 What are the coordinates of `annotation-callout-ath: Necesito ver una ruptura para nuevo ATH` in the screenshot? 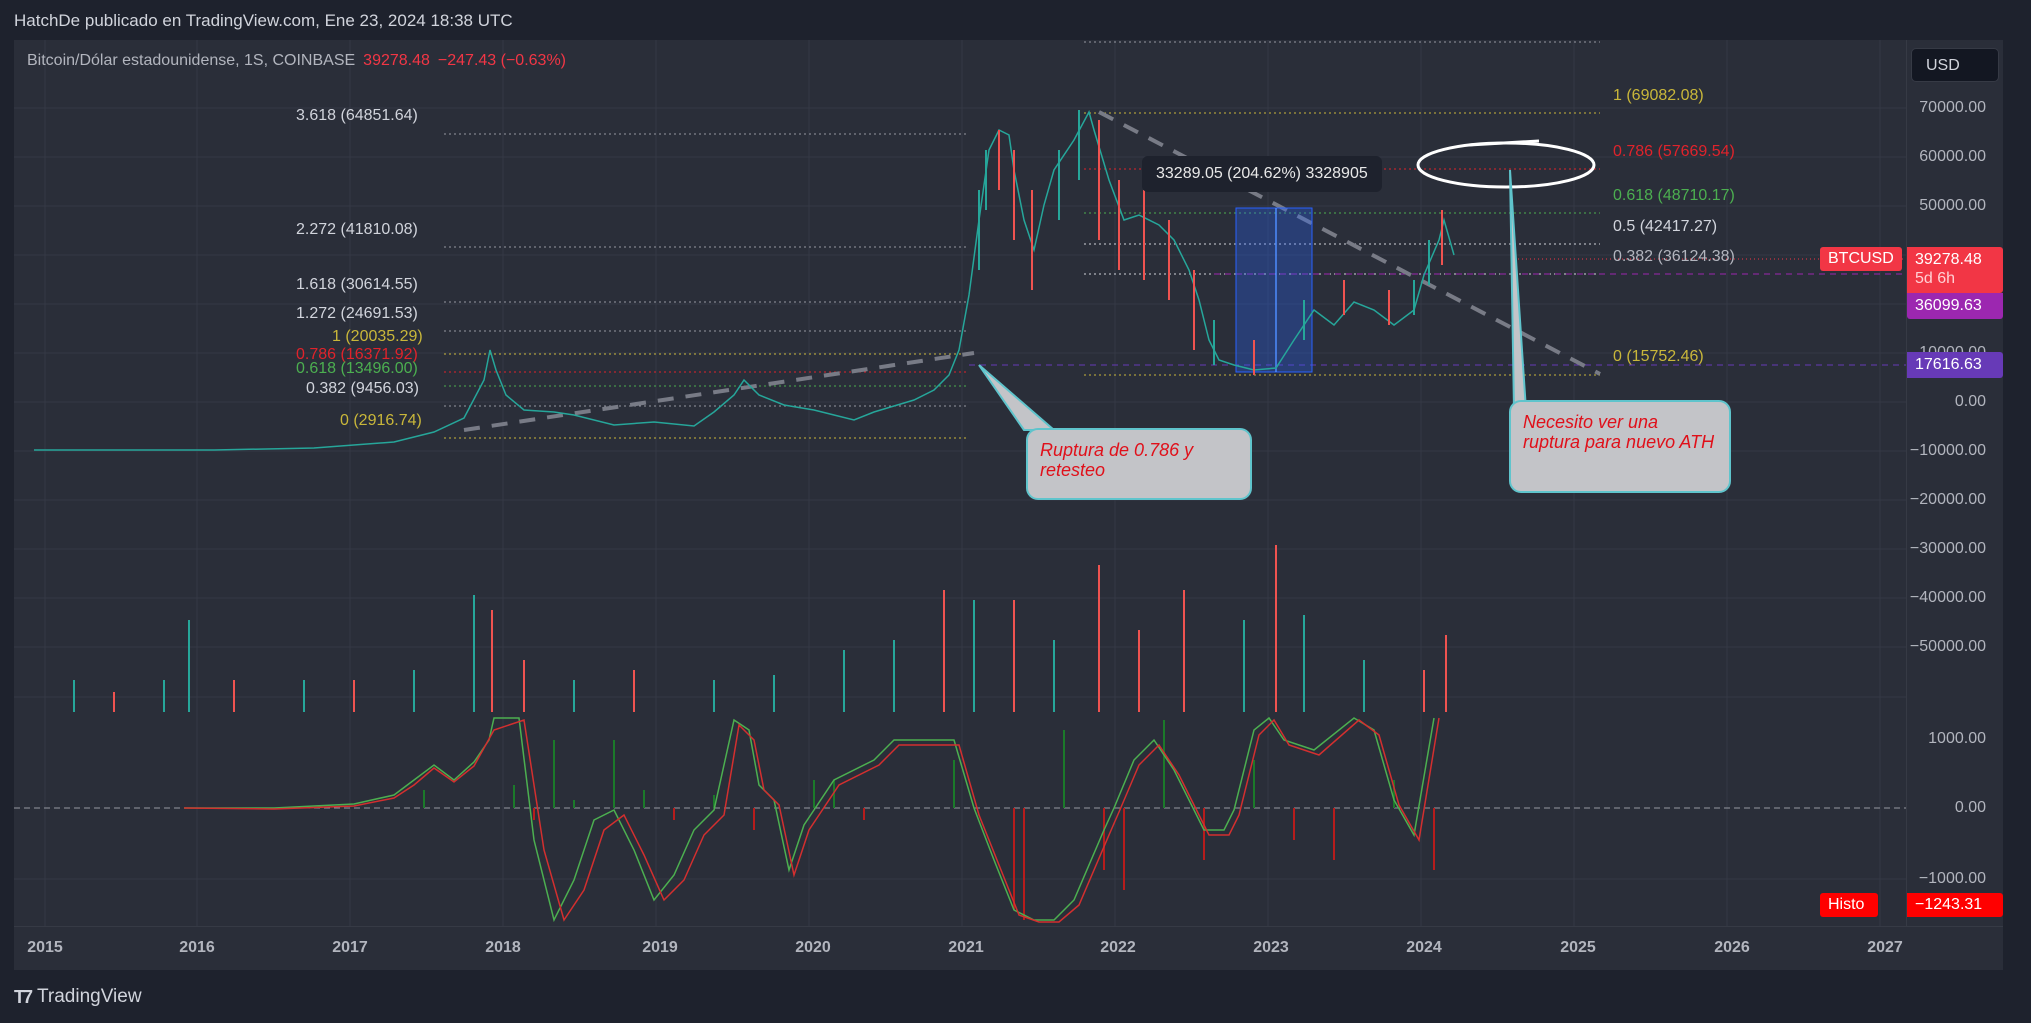 It's located at (1620, 446).